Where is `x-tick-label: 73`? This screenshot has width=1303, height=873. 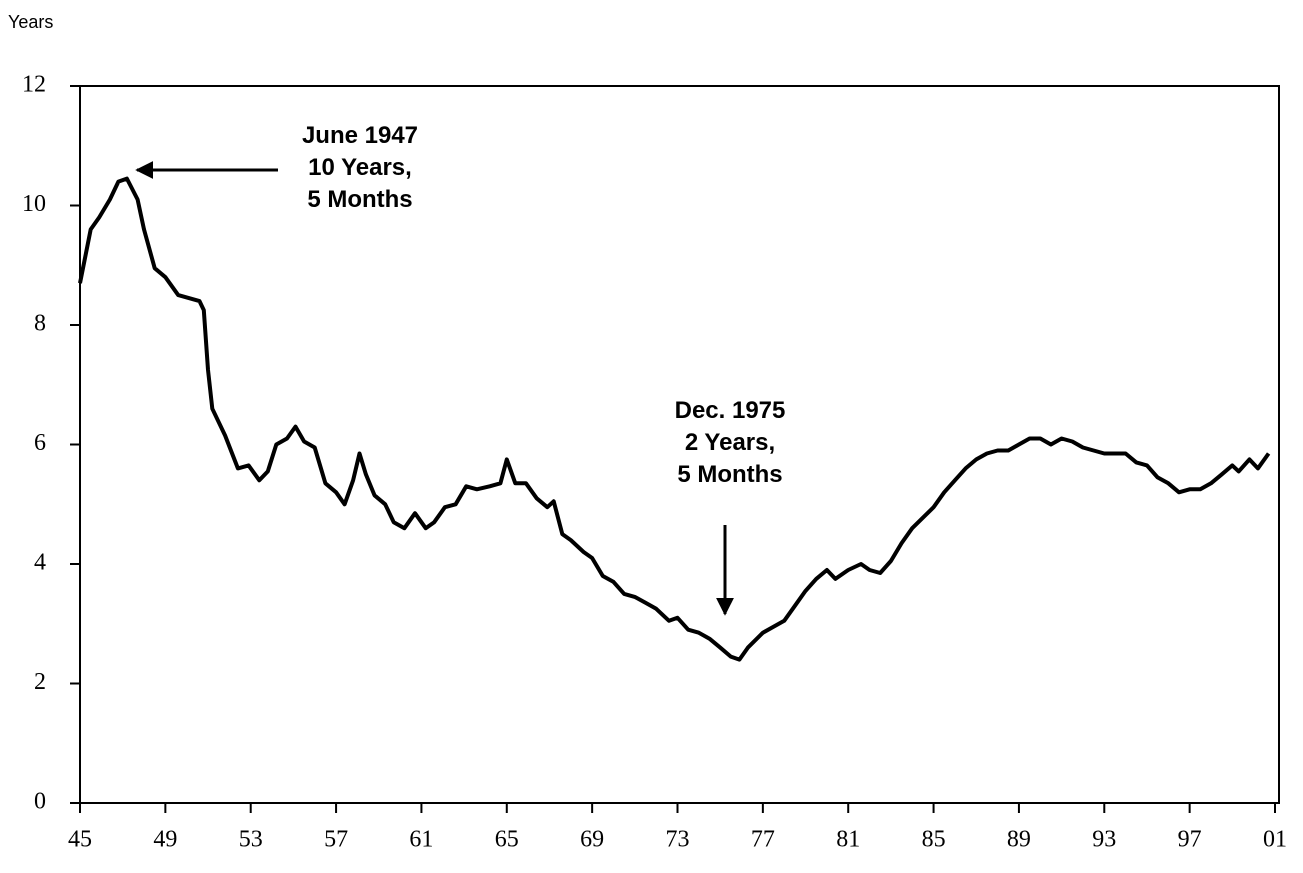
x-tick-label: 73 is located at coordinates (678, 840).